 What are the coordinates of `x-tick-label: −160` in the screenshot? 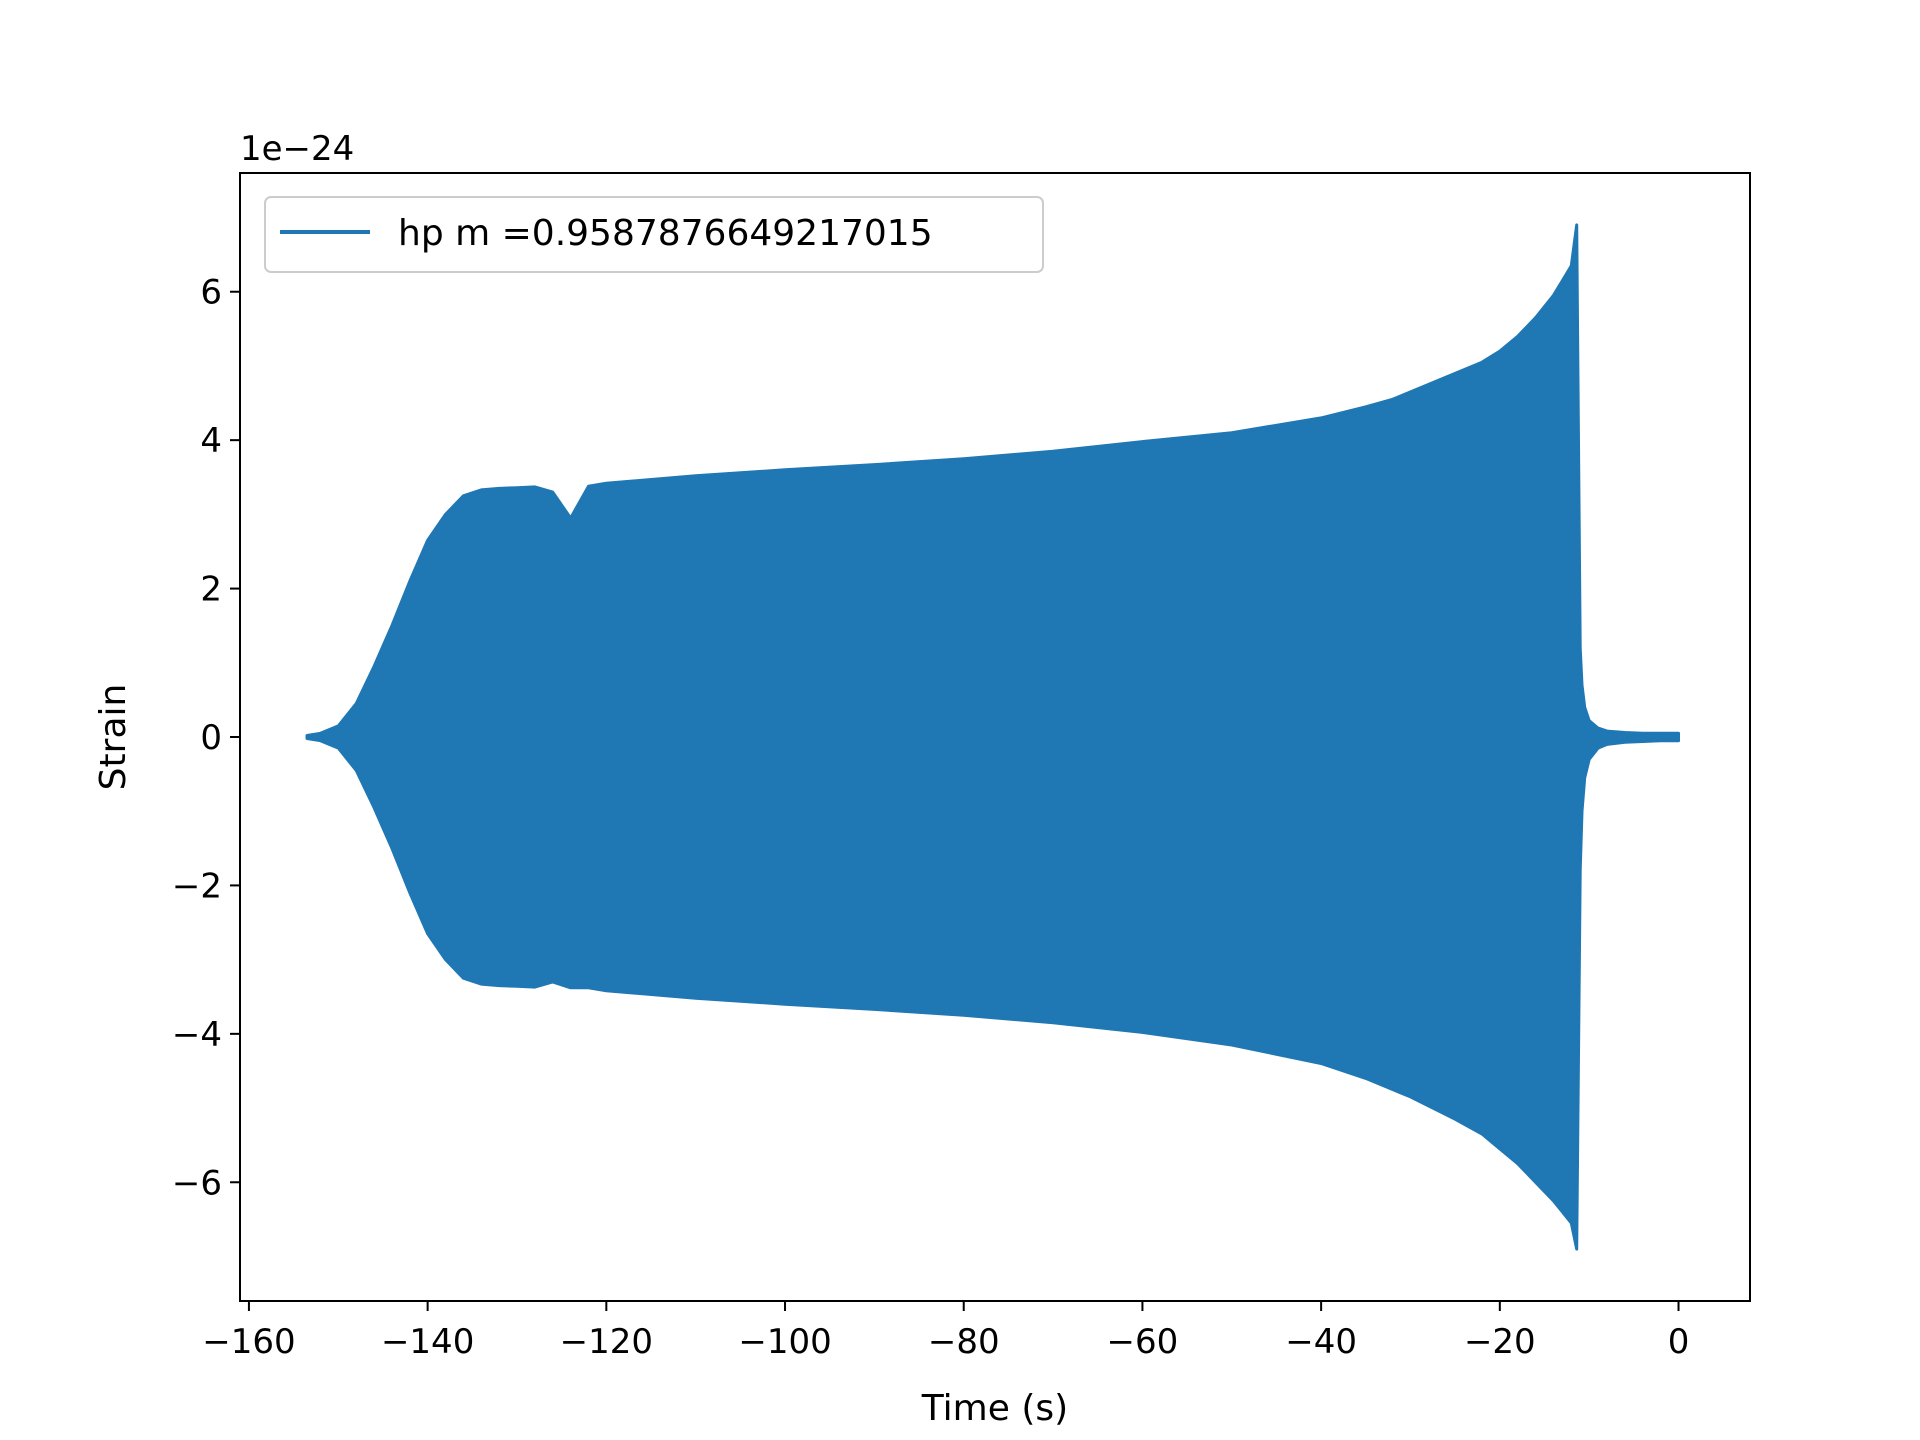 It's located at (248, 1342).